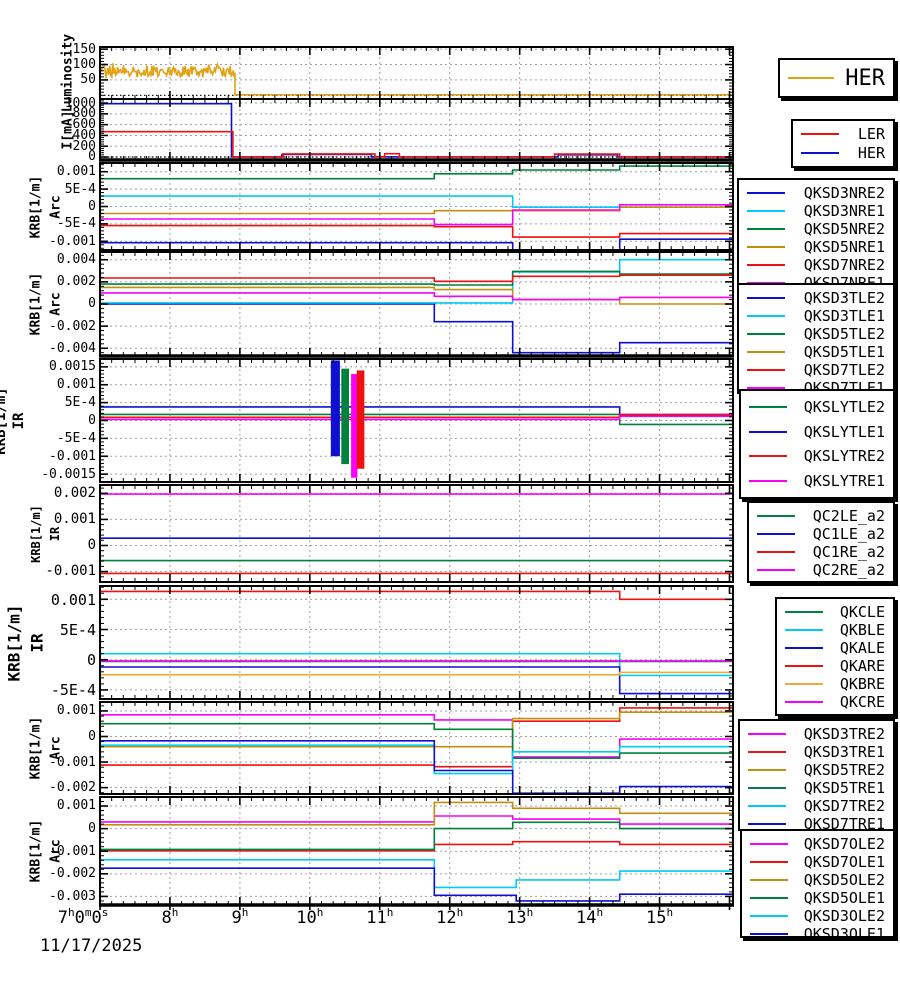 This screenshot has height=984, width=900. What do you see at coordinates (380, 917) in the screenshot?
I see `x-tick-label: 11h` at bounding box center [380, 917].